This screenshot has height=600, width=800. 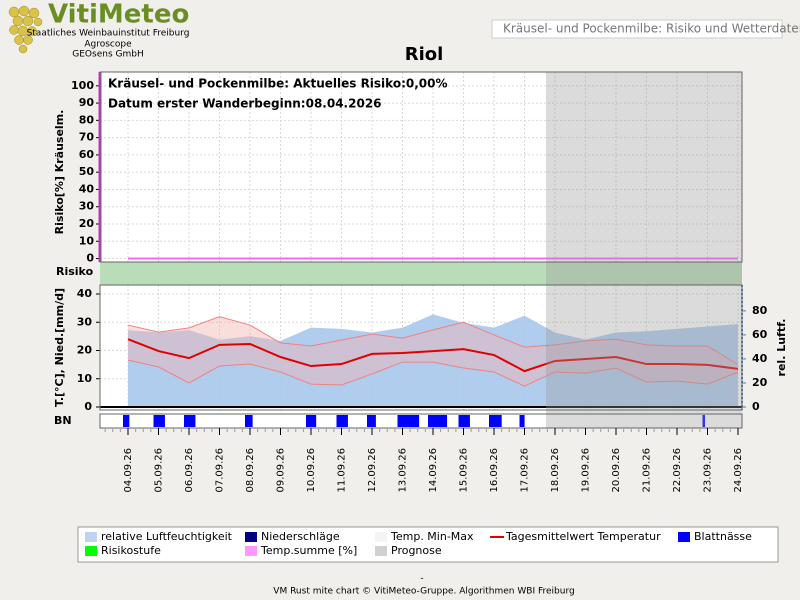 What do you see at coordinates (424, 54) in the screenshot?
I see `chart-title: Riol` at bounding box center [424, 54].